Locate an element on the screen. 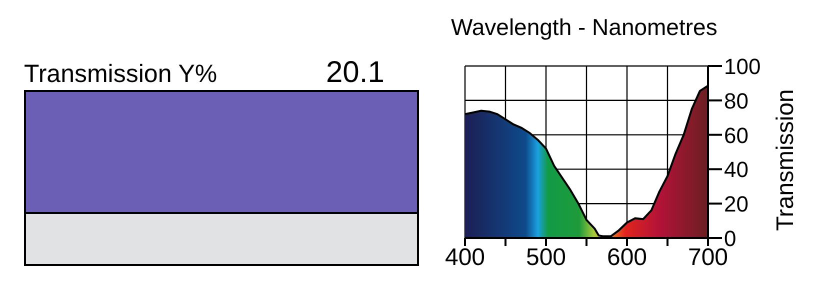 The width and height of the screenshot is (827, 283). x-tick-label: 500 is located at coordinates (546, 258).